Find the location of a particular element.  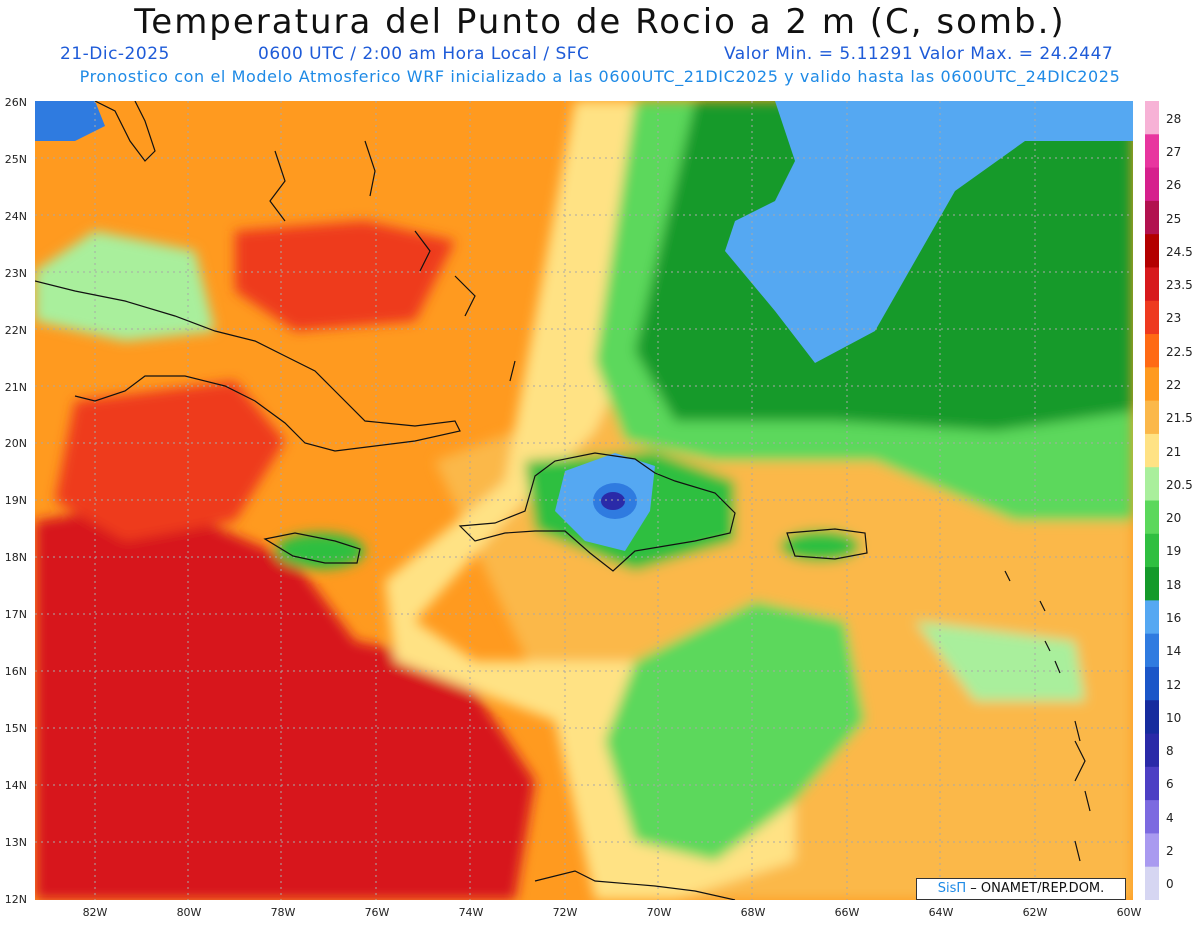

colorbar-label: 0 is located at coordinates (1170, 884).